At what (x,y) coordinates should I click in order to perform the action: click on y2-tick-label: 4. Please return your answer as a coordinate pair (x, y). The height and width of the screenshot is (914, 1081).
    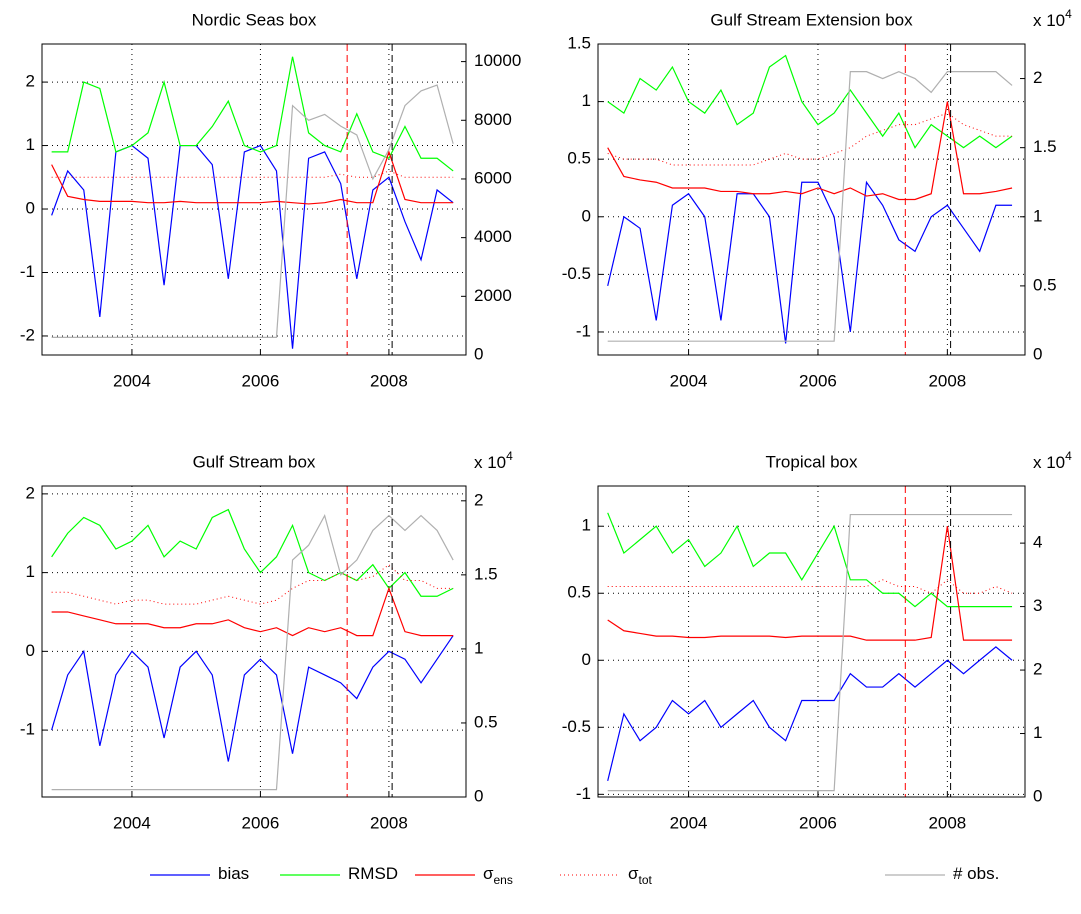
    Looking at the image, I should click on (1037, 542).